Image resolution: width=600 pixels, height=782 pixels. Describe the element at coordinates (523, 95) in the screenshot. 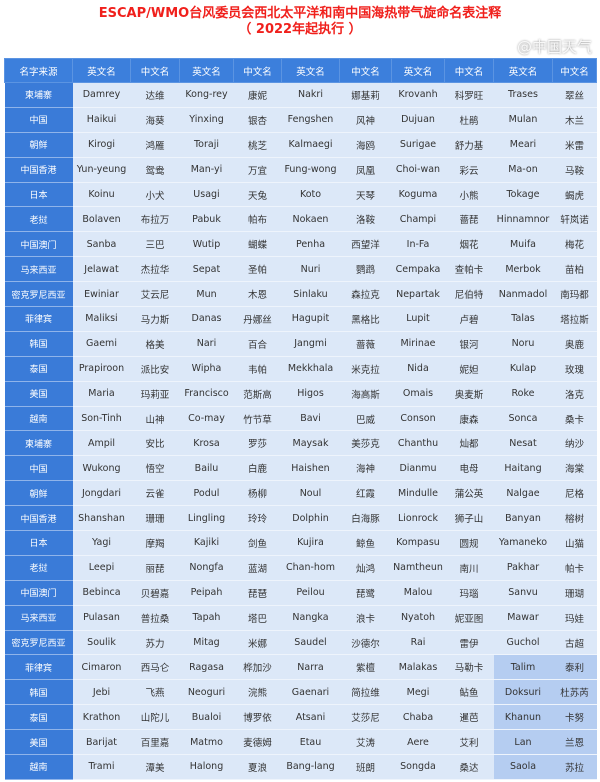

I see `english-name-cell: Trases` at that location.